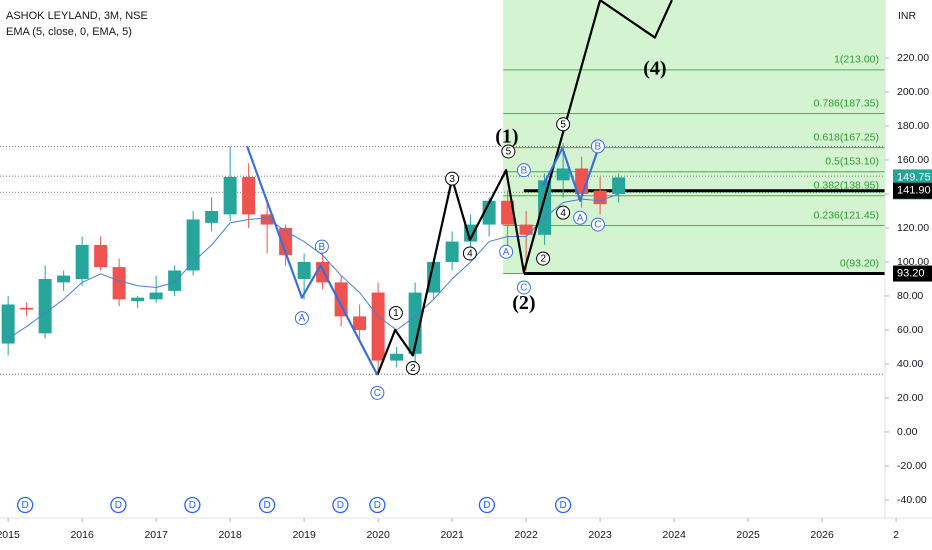 This screenshot has height=550, width=932. Describe the element at coordinates (913, 262) in the screenshot. I see `y-tick-label: 100.00` at that location.